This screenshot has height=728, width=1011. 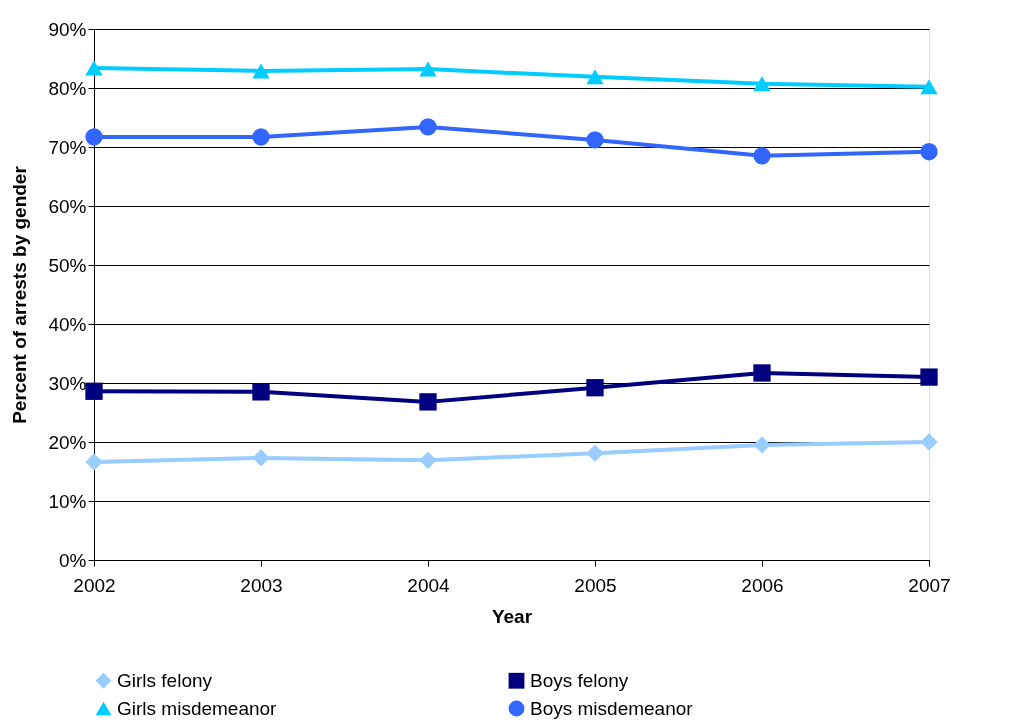 What do you see at coordinates (67, 501) in the screenshot?
I see `y-tick-label: 10%` at bounding box center [67, 501].